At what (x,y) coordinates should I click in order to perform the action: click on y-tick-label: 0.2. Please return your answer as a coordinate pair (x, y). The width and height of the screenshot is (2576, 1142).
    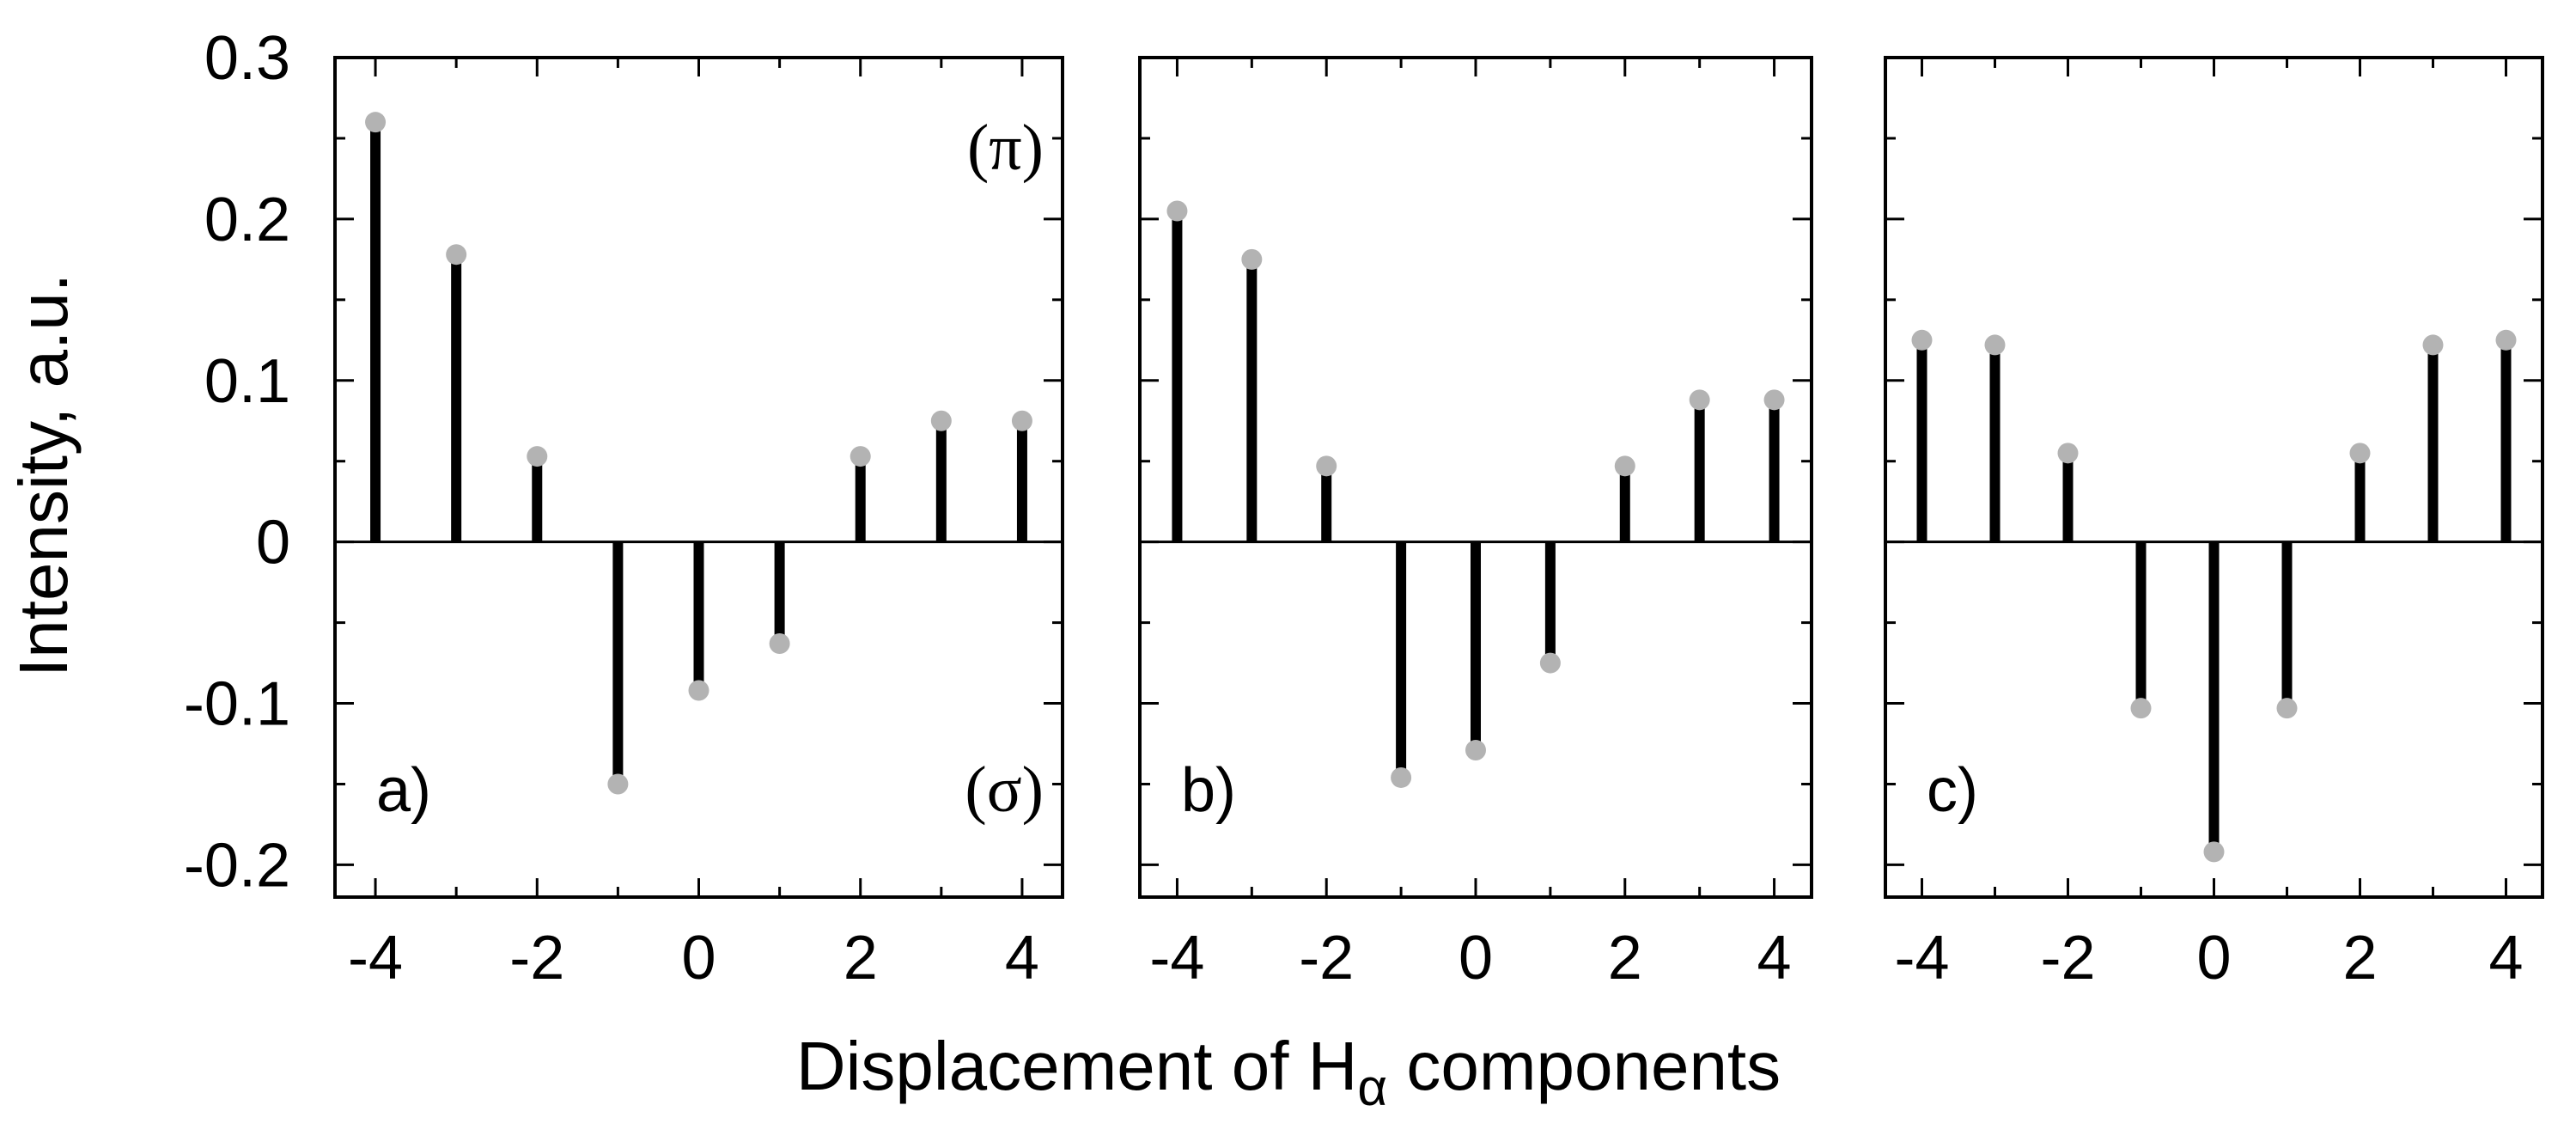
    Looking at the image, I should click on (247, 220).